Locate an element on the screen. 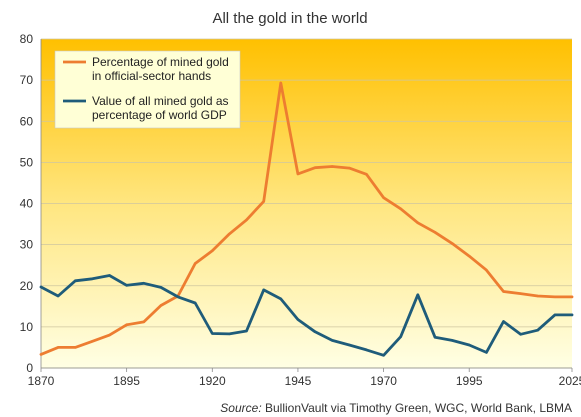 This screenshot has width=581, height=417. legend-label-1: in official-sector hands is located at coordinates (151, 76).